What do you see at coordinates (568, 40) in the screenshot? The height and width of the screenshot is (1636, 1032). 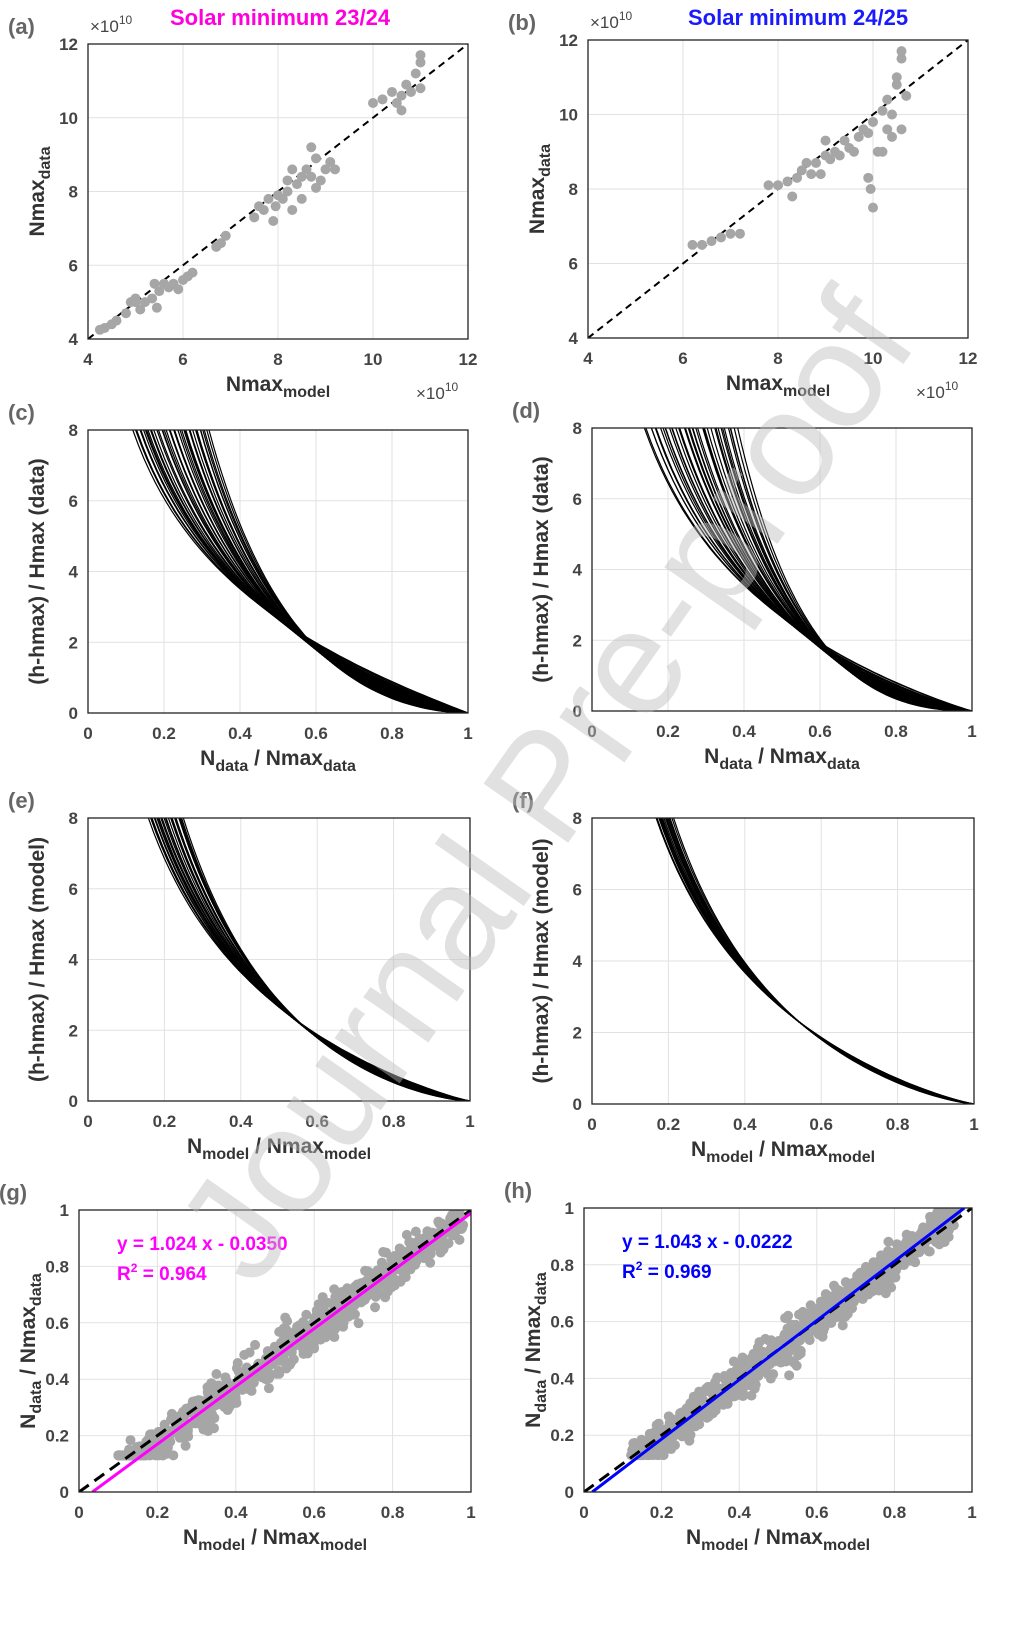 I see `y-tick-label: 12` at bounding box center [568, 40].